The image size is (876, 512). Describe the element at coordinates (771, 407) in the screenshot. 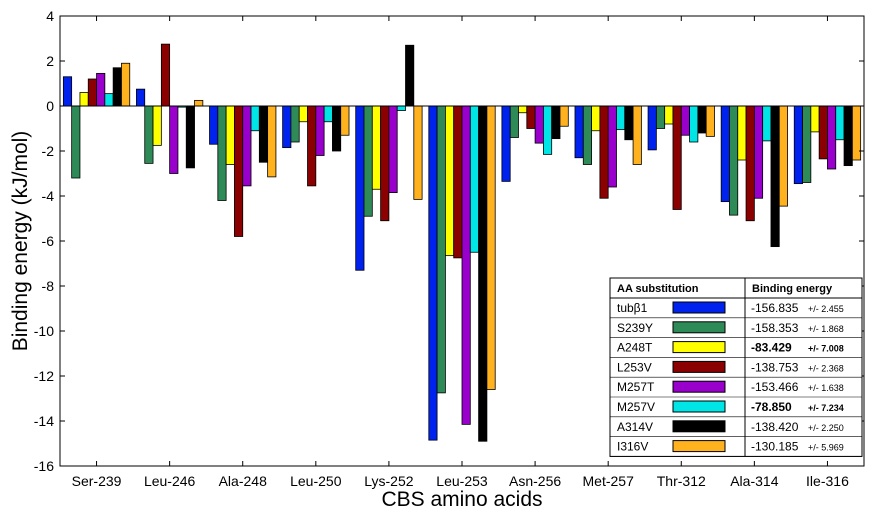

I see `legend-energy-value: -78.850` at that location.